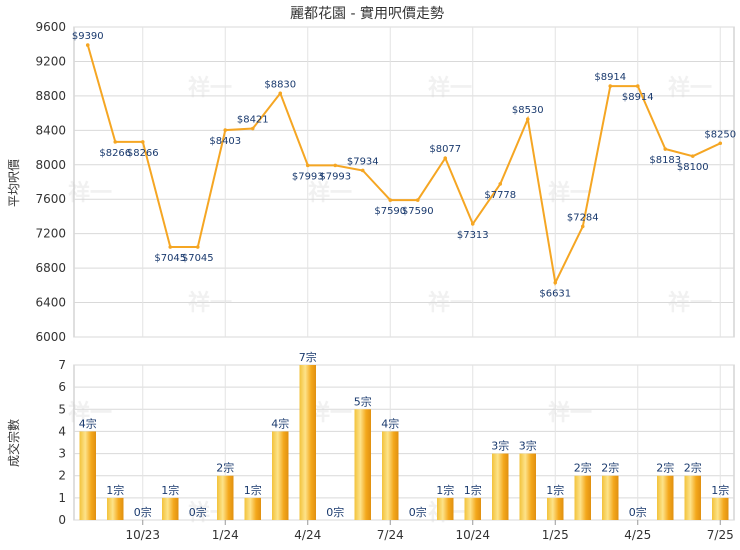  I want to click on price-y-tick-label: 6800, so click(50, 268).